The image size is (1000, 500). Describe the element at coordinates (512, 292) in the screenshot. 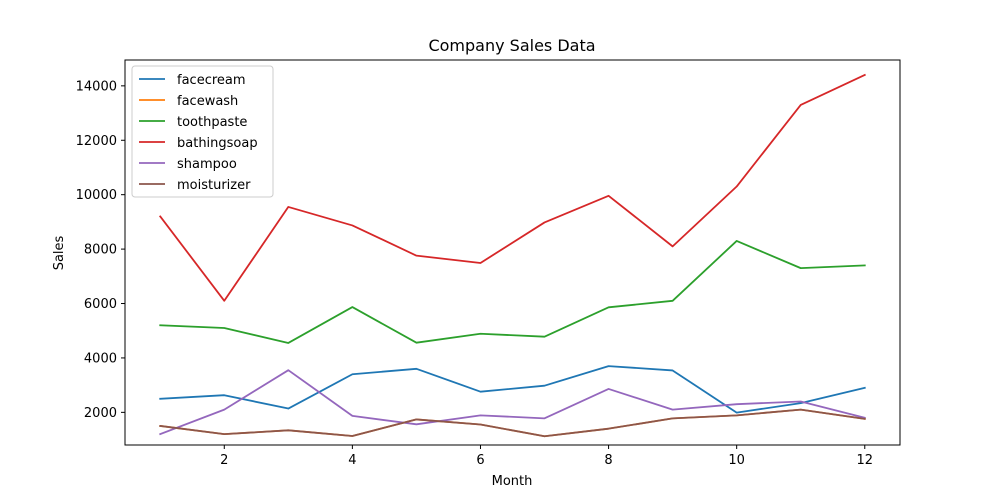

I see `series-line-toothpaste` at that location.